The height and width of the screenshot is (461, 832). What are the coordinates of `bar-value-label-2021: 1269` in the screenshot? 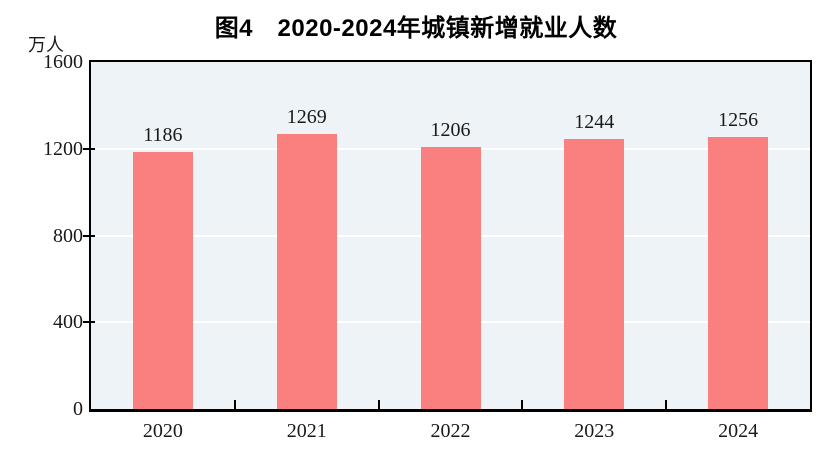 It's located at (306, 116).